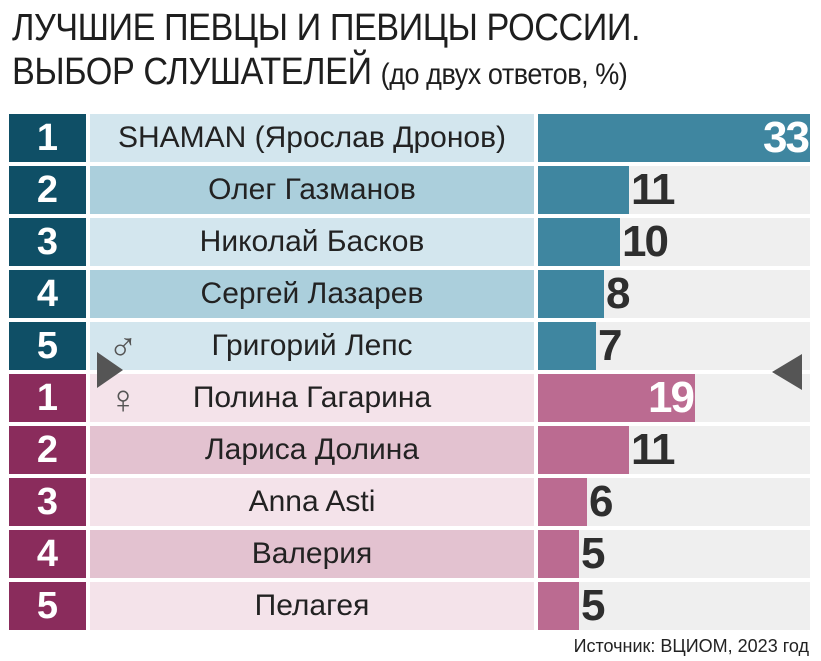 The width and height of the screenshot is (821, 661). I want to click on arrow-right-pointer-icon, so click(110, 370).